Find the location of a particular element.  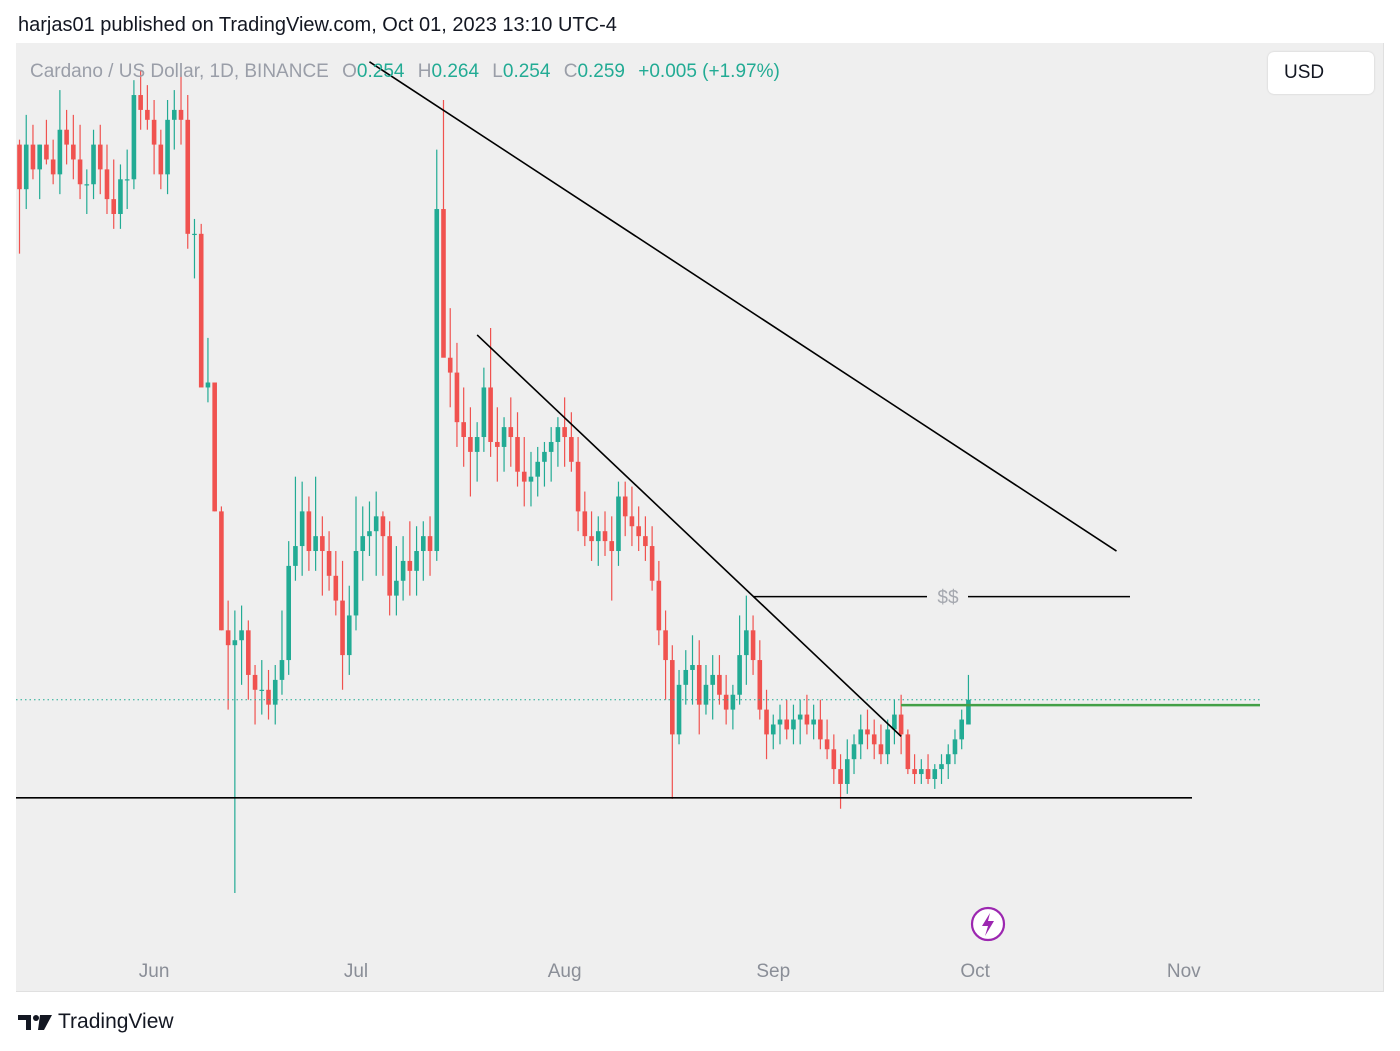

lightning-icon is located at coordinates (988, 924).